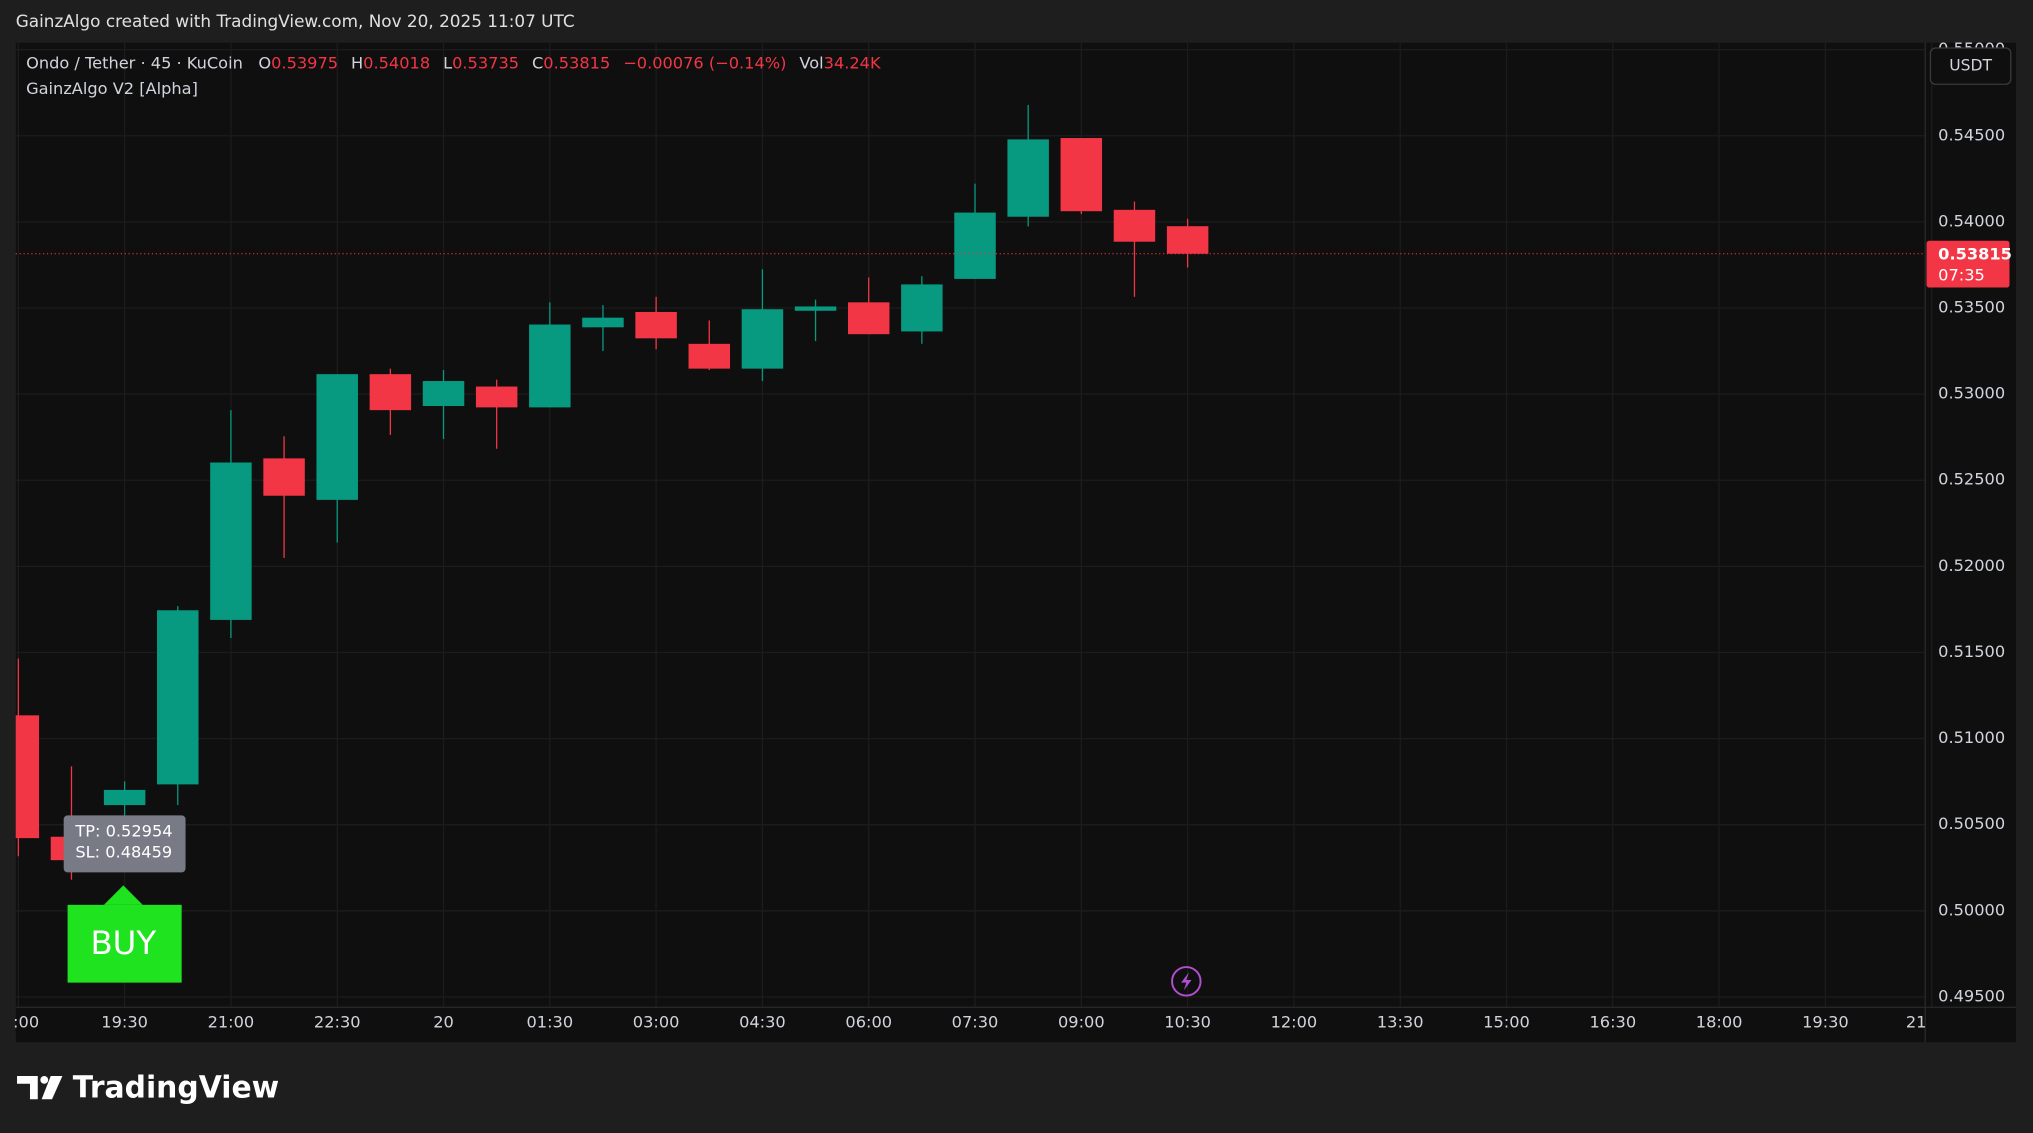 The image size is (2033, 1133). I want to click on x-tick-label: 01:30, so click(549, 1021).